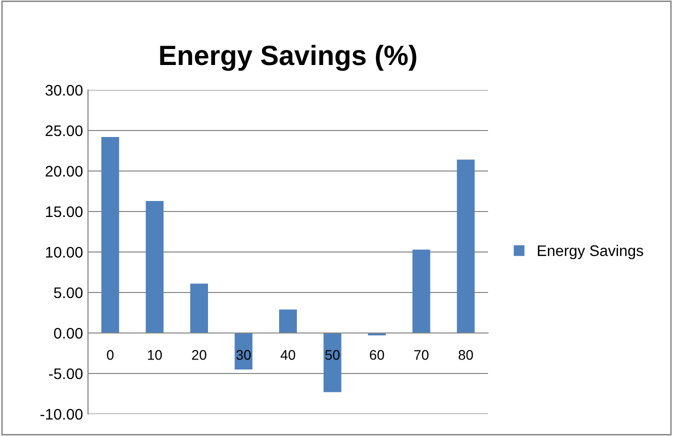 The height and width of the screenshot is (436, 673). I want to click on x-tick-label: 70, so click(421, 355).